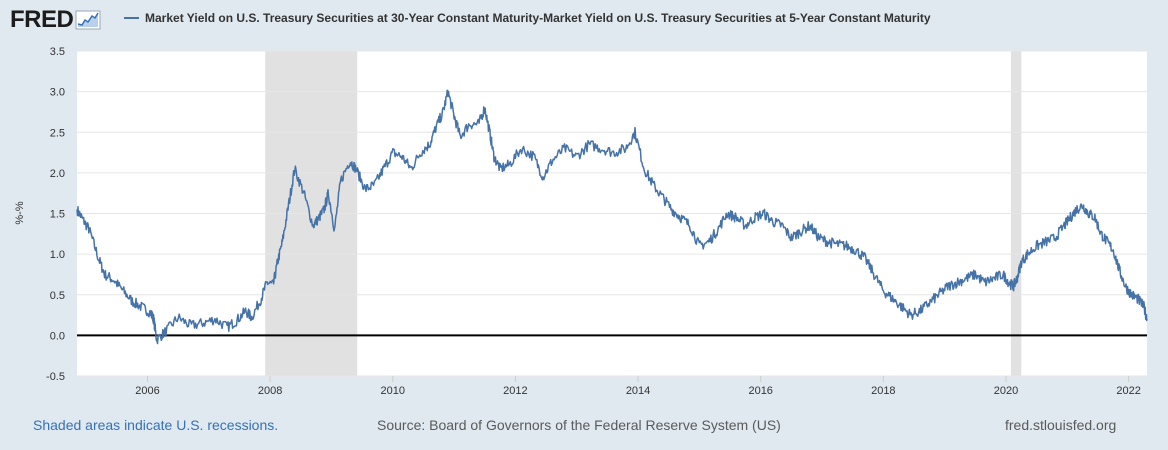 This screenshot has width=1168, height=450. I want to click on y-tick-label: 0.0, so click(57, 336).